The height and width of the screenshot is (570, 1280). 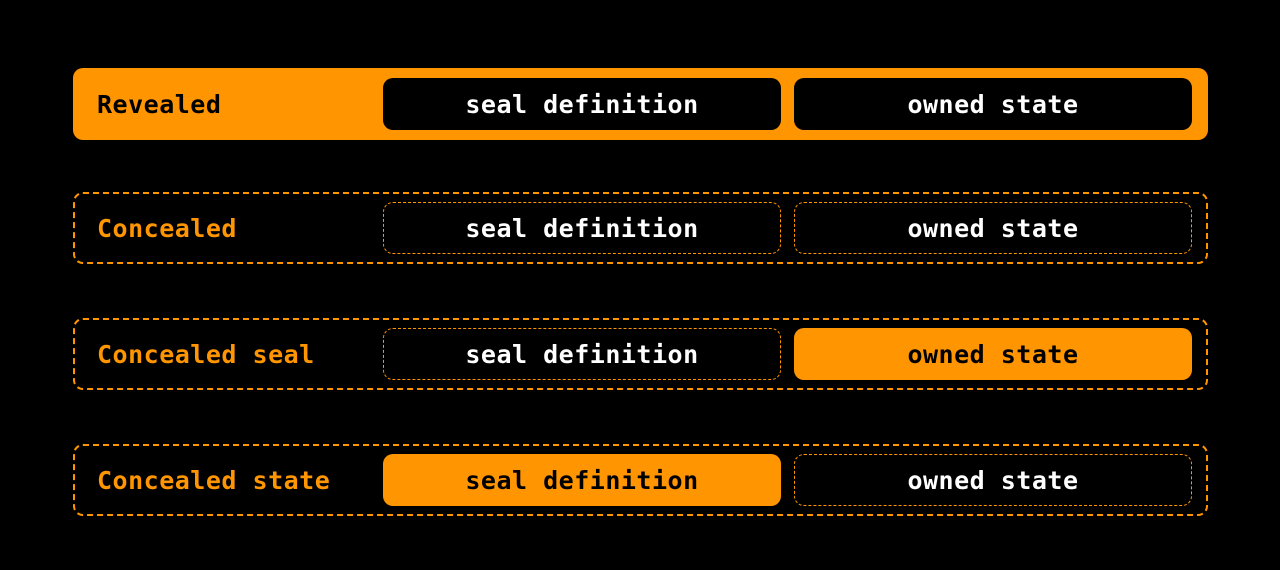 I want to click on row-revealed: Revealed seal definition owned state, so click(x=640, y=104).